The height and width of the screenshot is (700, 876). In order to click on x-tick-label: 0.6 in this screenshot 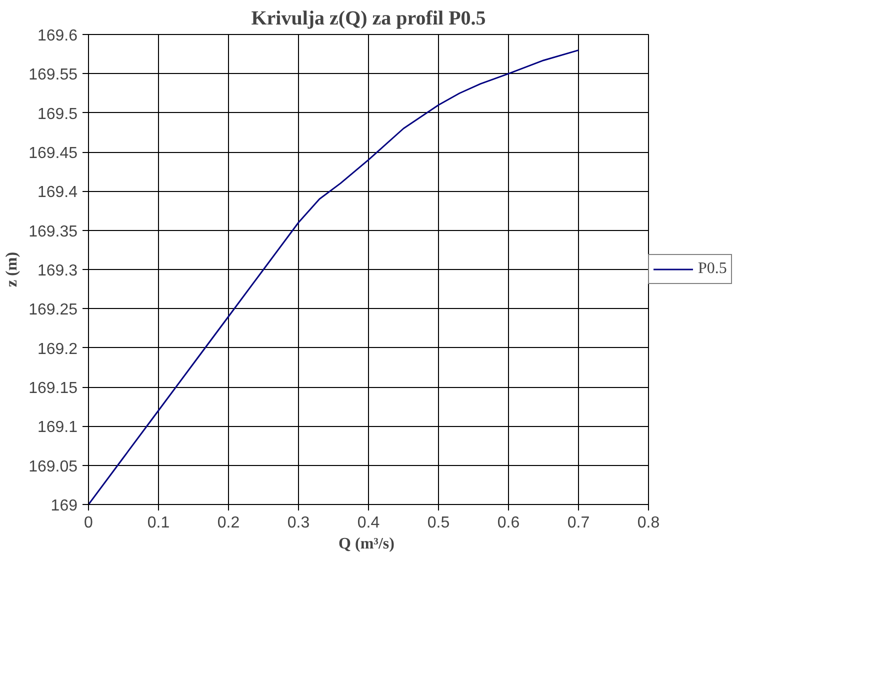, I will do `click(508, 523)`.